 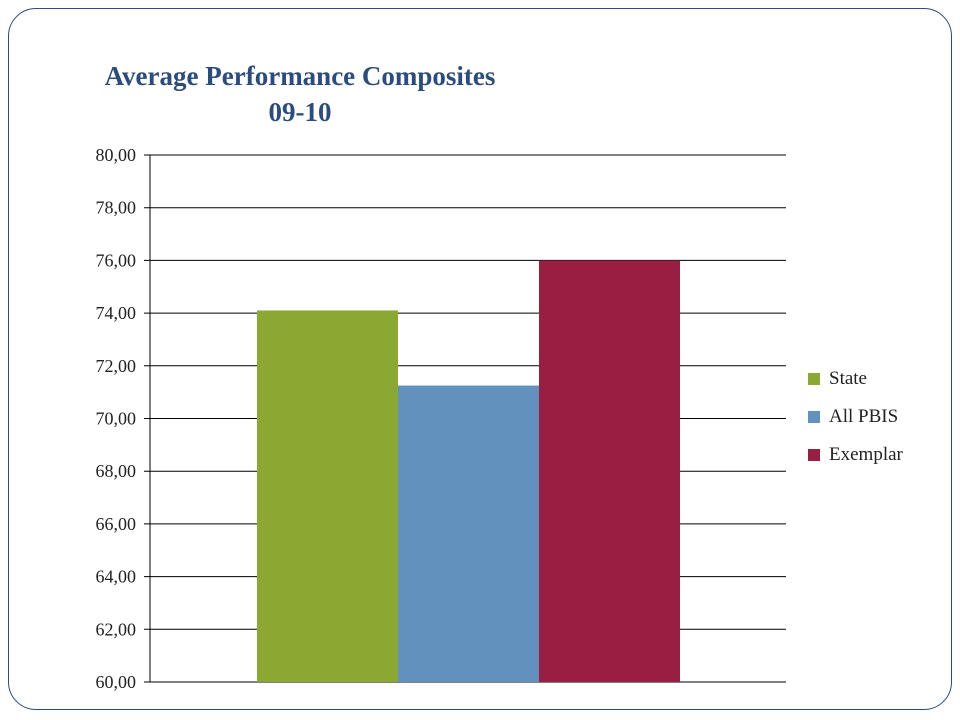 What do you see at coordinates (116, 682) in the screenshot?
I see `y-tick-label: 60,00` at bounding box center [116, 682].